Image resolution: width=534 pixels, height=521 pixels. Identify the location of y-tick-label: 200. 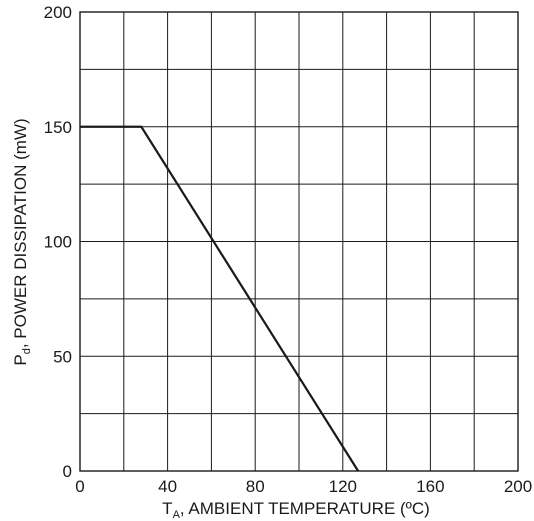
(58, 12).